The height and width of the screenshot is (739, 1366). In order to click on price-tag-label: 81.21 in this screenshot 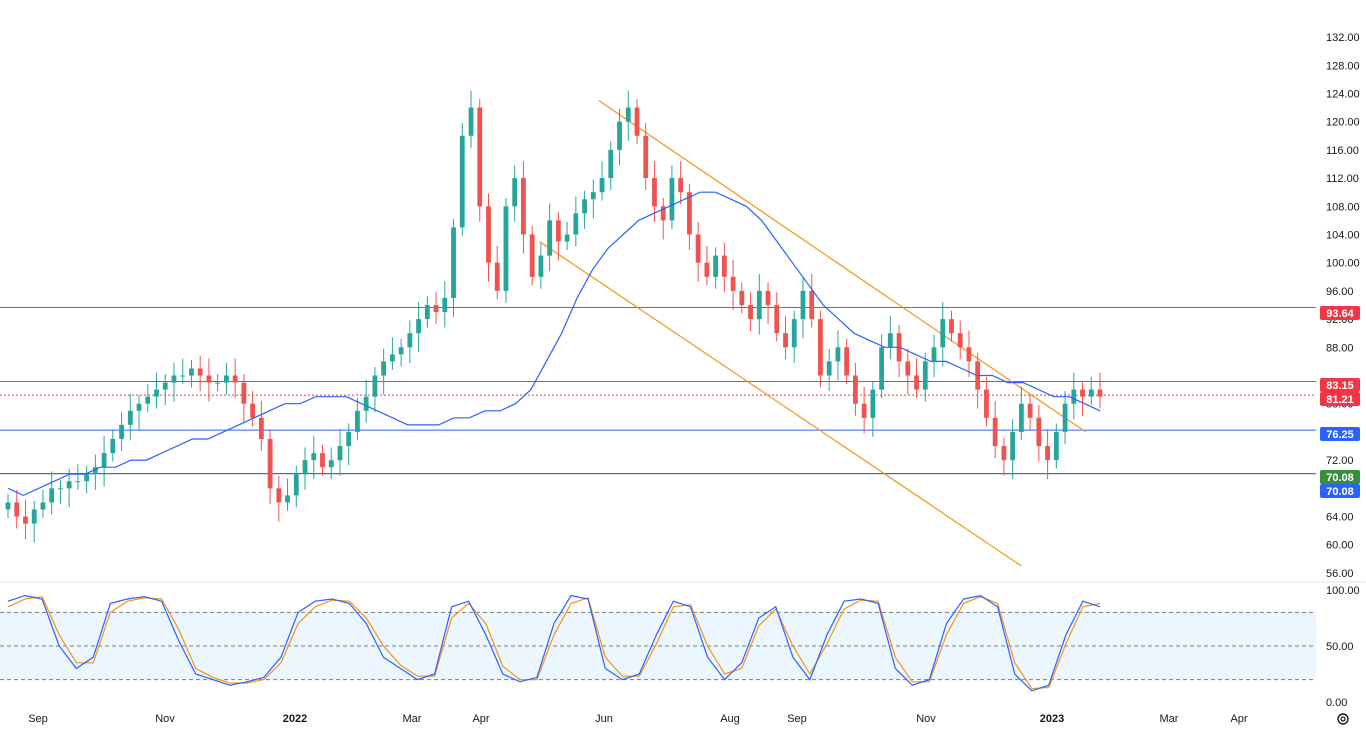, I will do `click(1340, 400)`.